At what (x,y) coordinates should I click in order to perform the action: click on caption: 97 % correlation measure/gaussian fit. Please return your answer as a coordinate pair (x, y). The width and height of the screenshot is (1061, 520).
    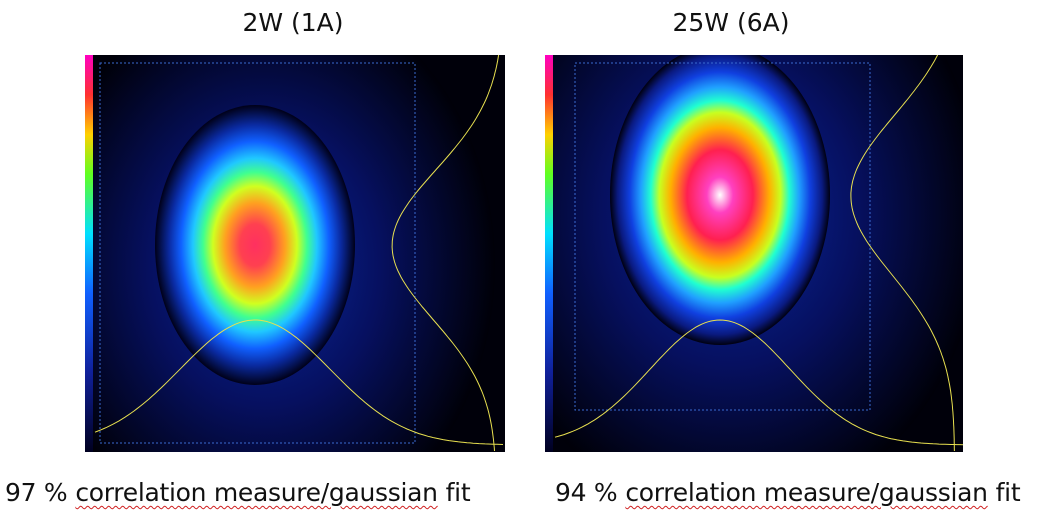
    Looking at the image, I should click on (238, 492).